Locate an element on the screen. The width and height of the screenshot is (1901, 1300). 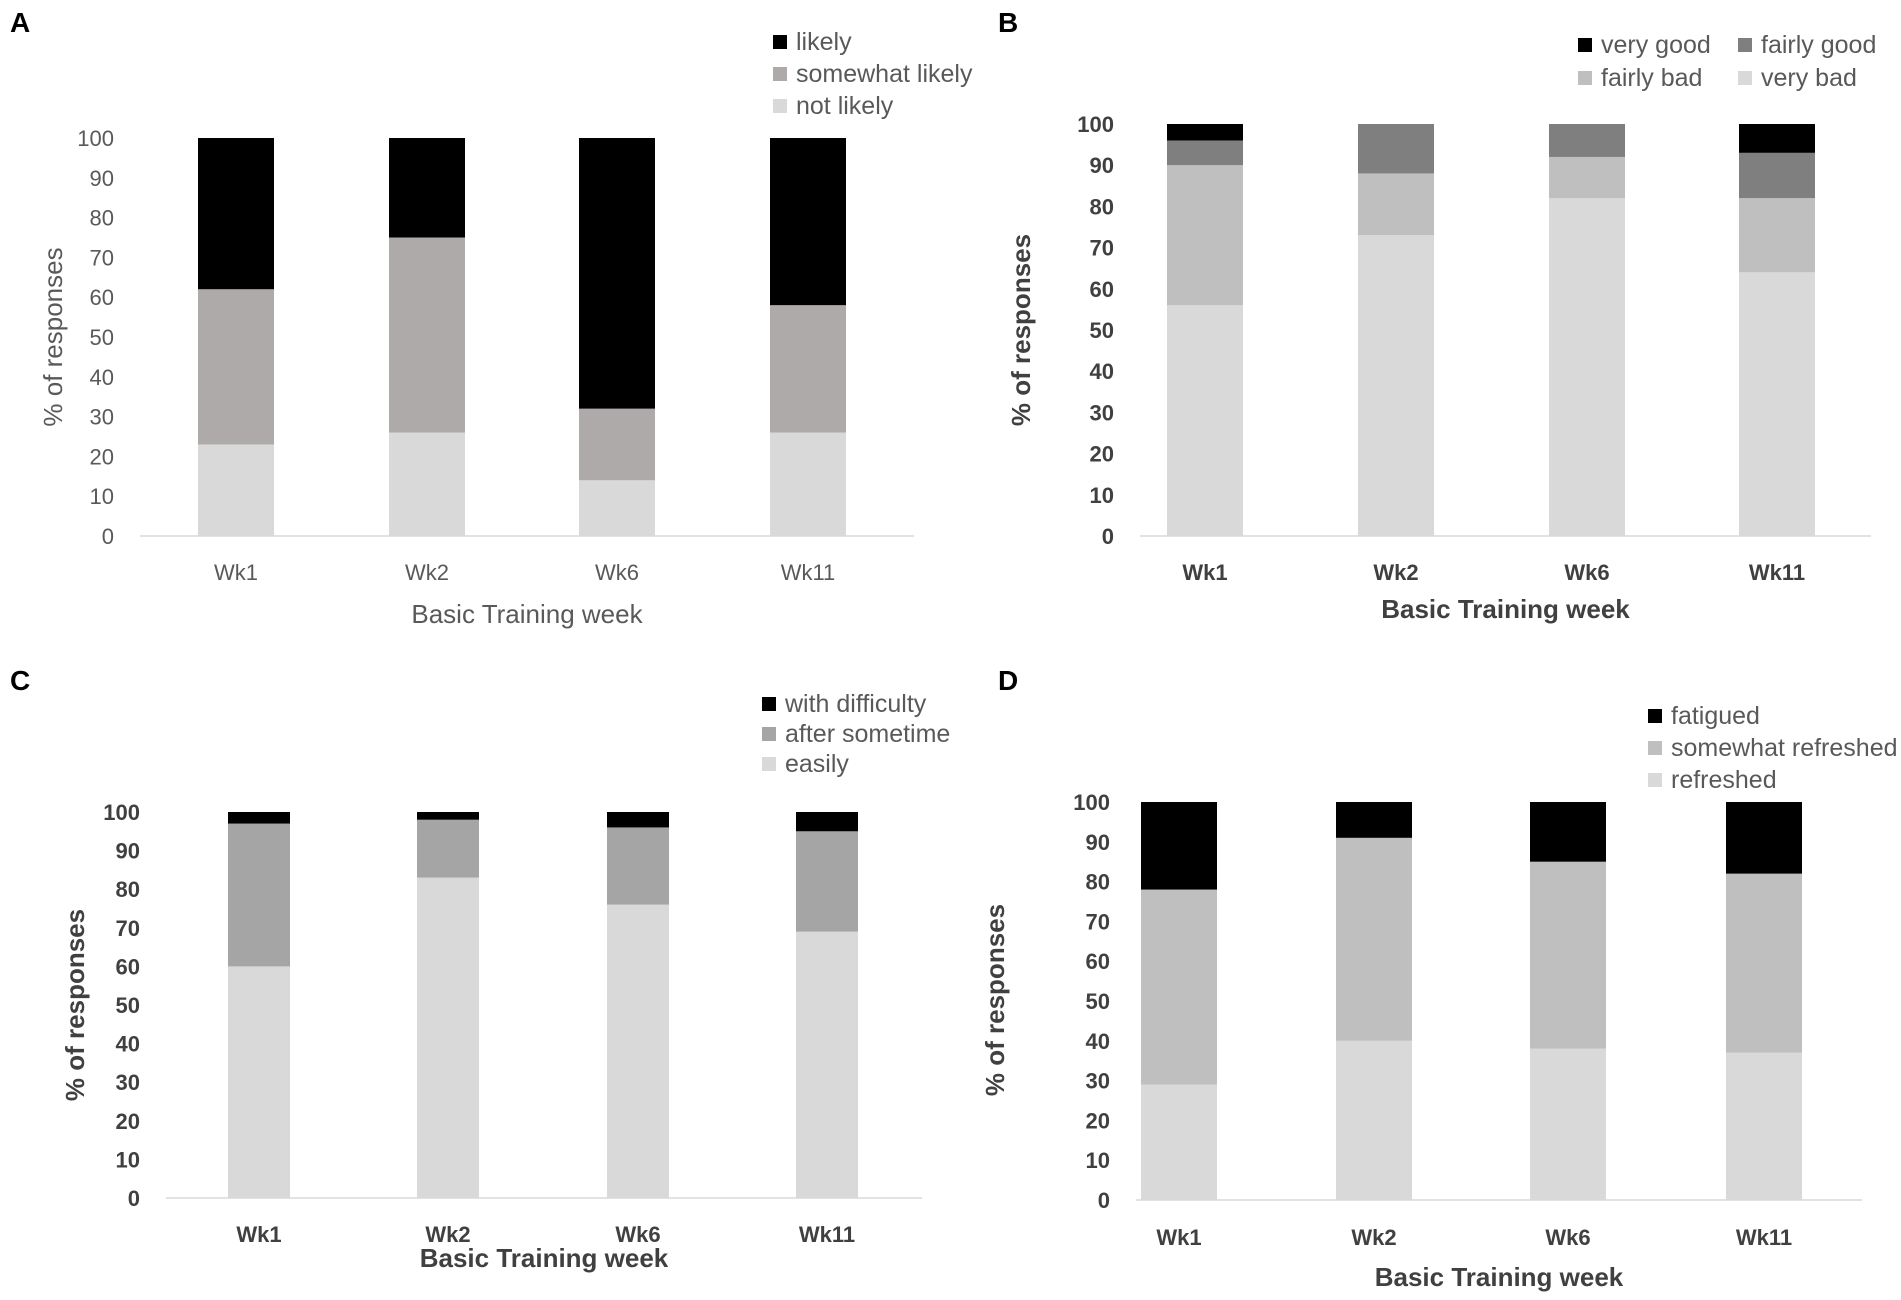
bar-wk2-fatigued is located at coordinates (1374, 820).